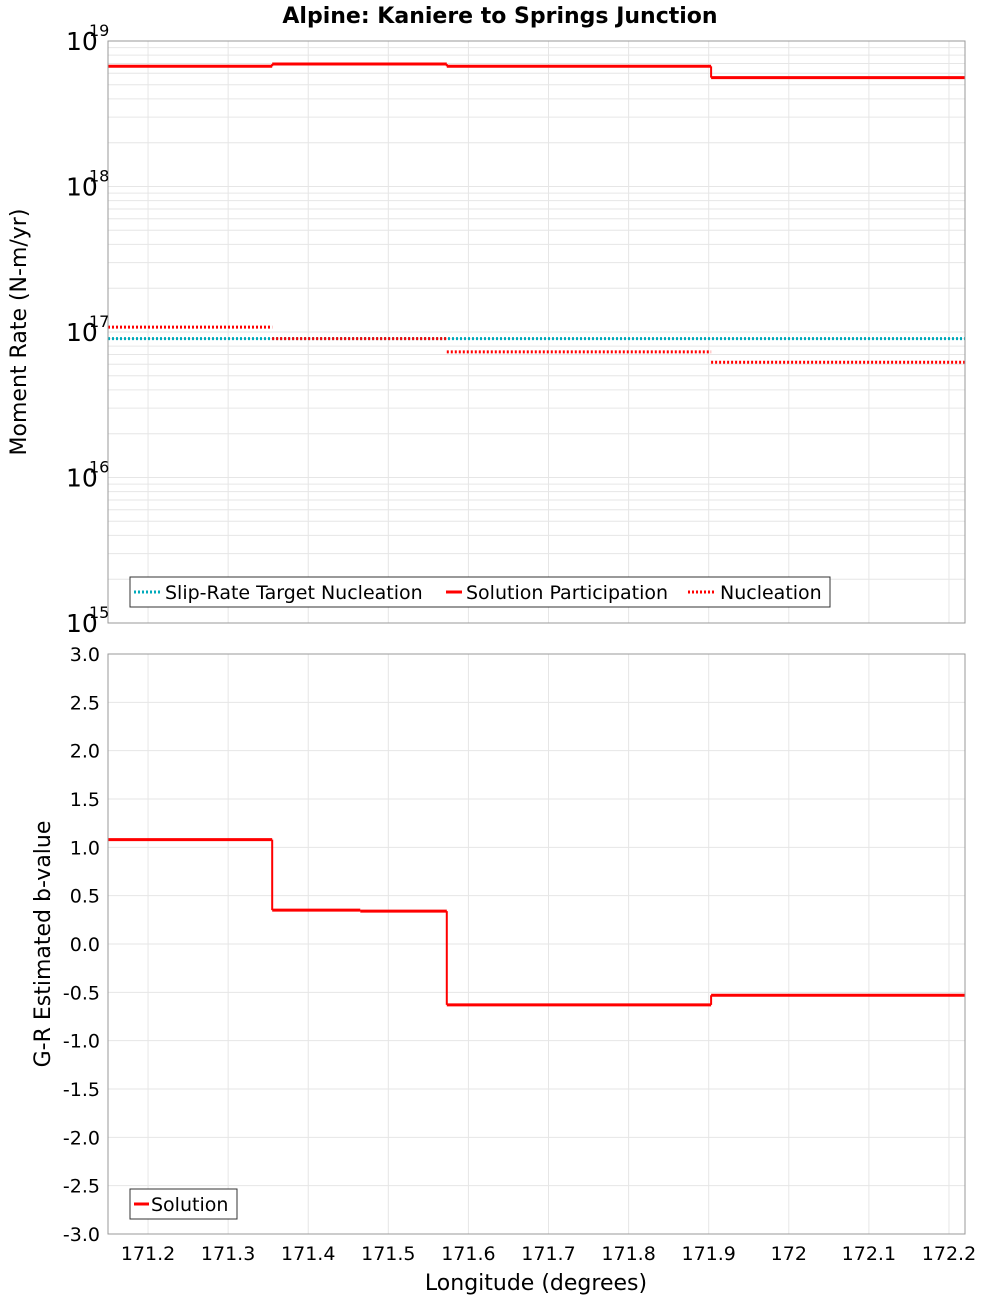  I want to click on plot2-y-tick-label: -2.5, so click(81, 1187).